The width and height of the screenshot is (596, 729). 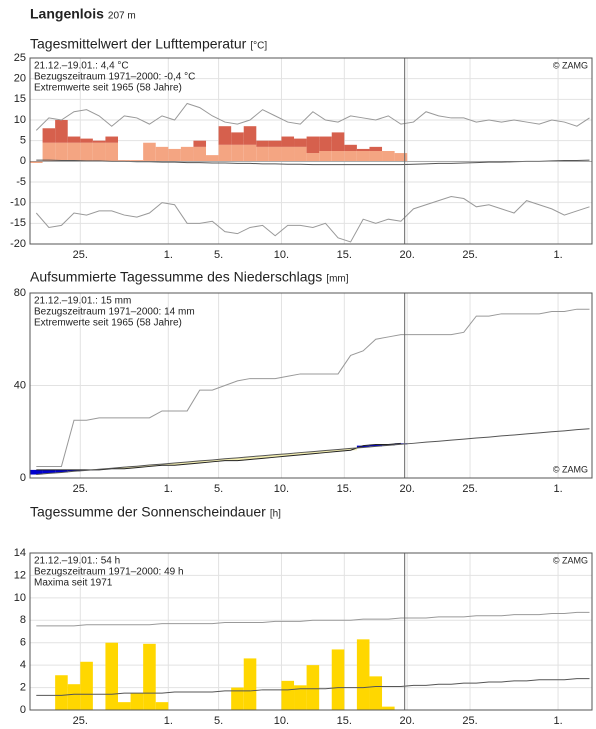 What do you see at coordinates (21, 182) in the screenshot?
I see `y-tick-label: -5` at bounding box center [21, 182].